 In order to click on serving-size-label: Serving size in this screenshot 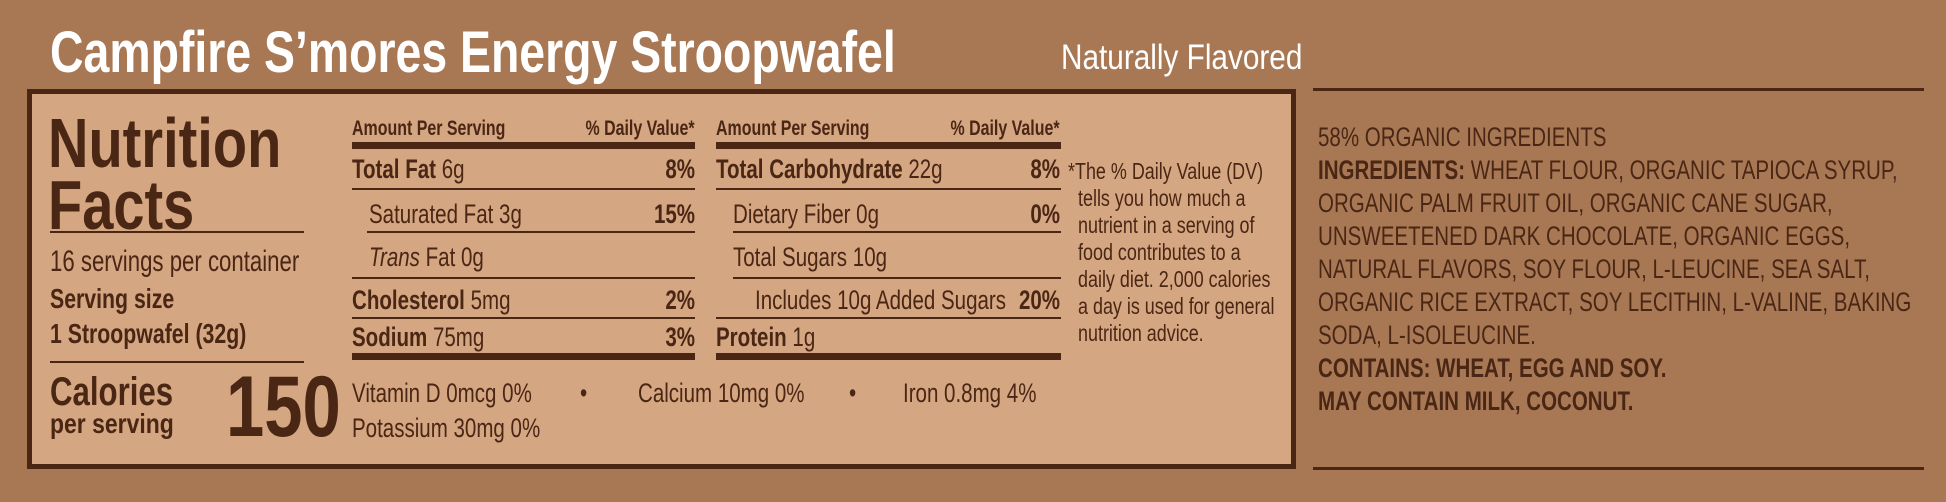, I will do `click(112, 298)`.